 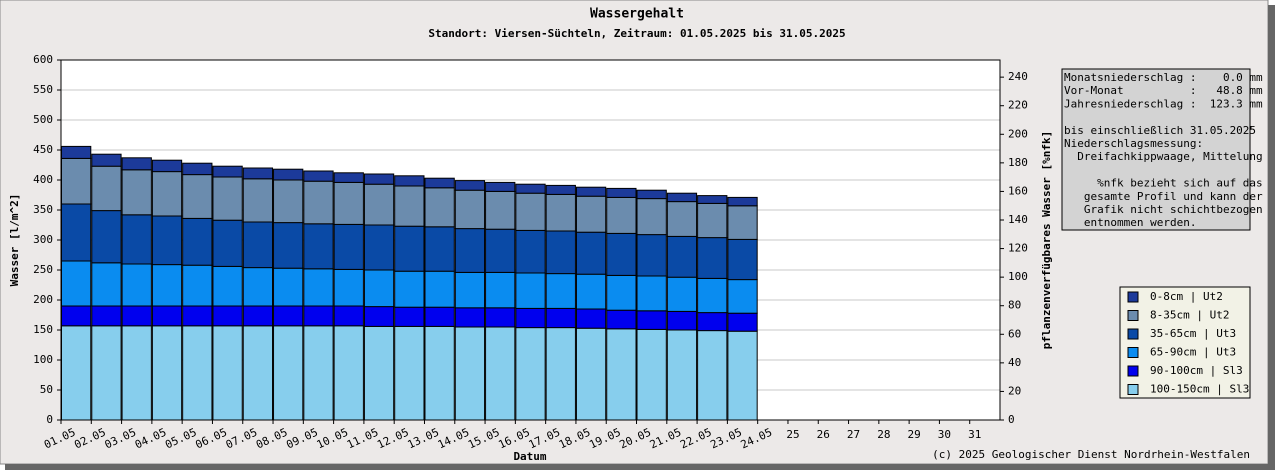 What do you see at coordinates (1046, 240) in the screenshot?
I see `y2-axis-label: pflanzenverfügbares Wasser [%nfk]` at bounding box center [1046, 240].